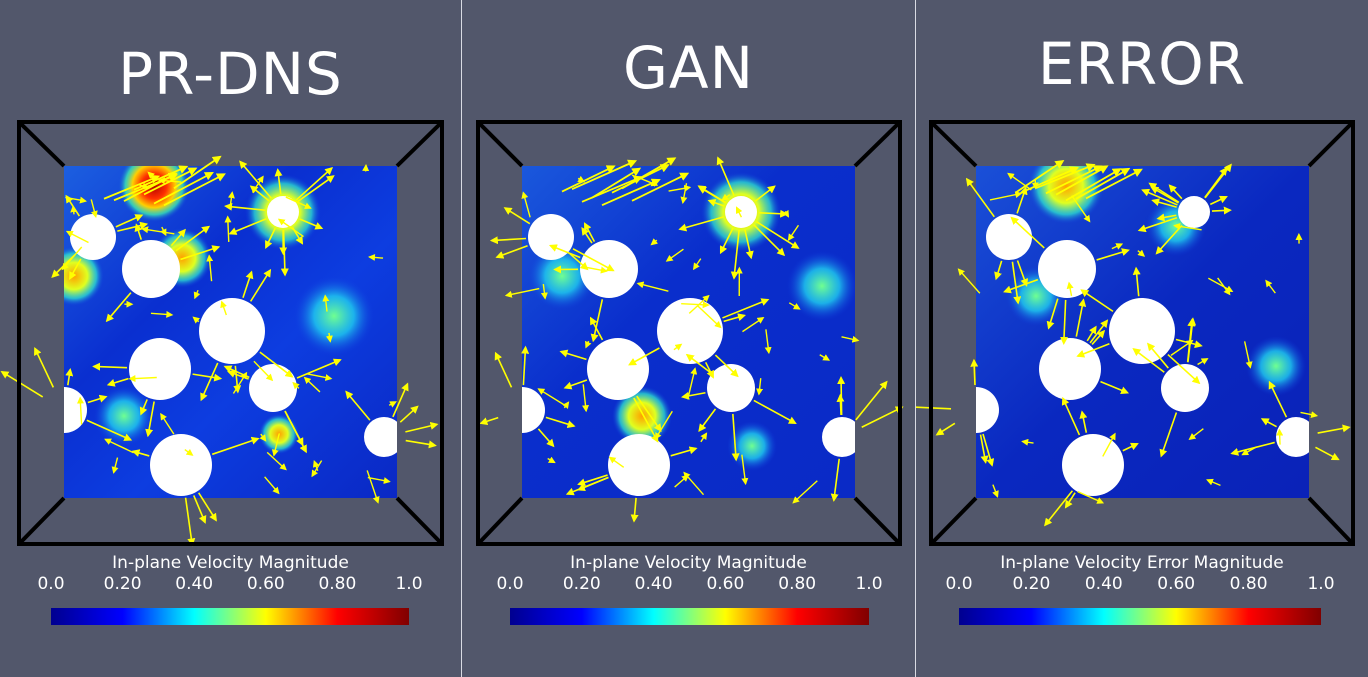  Describe the element at coordinates (334, 316) in the screenshot. I see `velocity-hotspot` at that location.